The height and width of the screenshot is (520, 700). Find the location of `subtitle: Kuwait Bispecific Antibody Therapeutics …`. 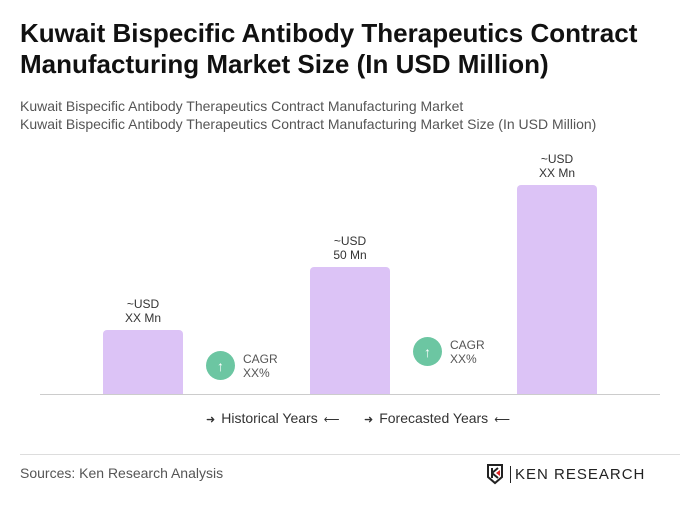

subtitle: Kuwait Bispecific Antibody Therapeutics … is located at coordinates (242, 106).